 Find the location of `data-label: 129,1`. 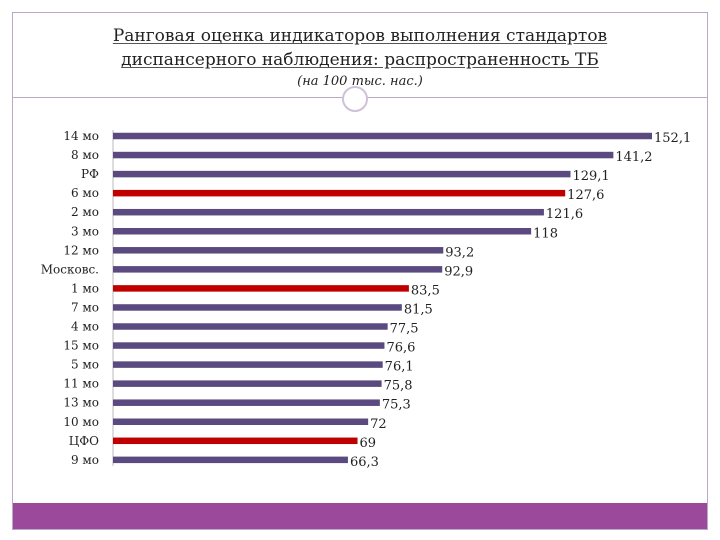

data-label: 129,1 is located at coordinates (590, 176).